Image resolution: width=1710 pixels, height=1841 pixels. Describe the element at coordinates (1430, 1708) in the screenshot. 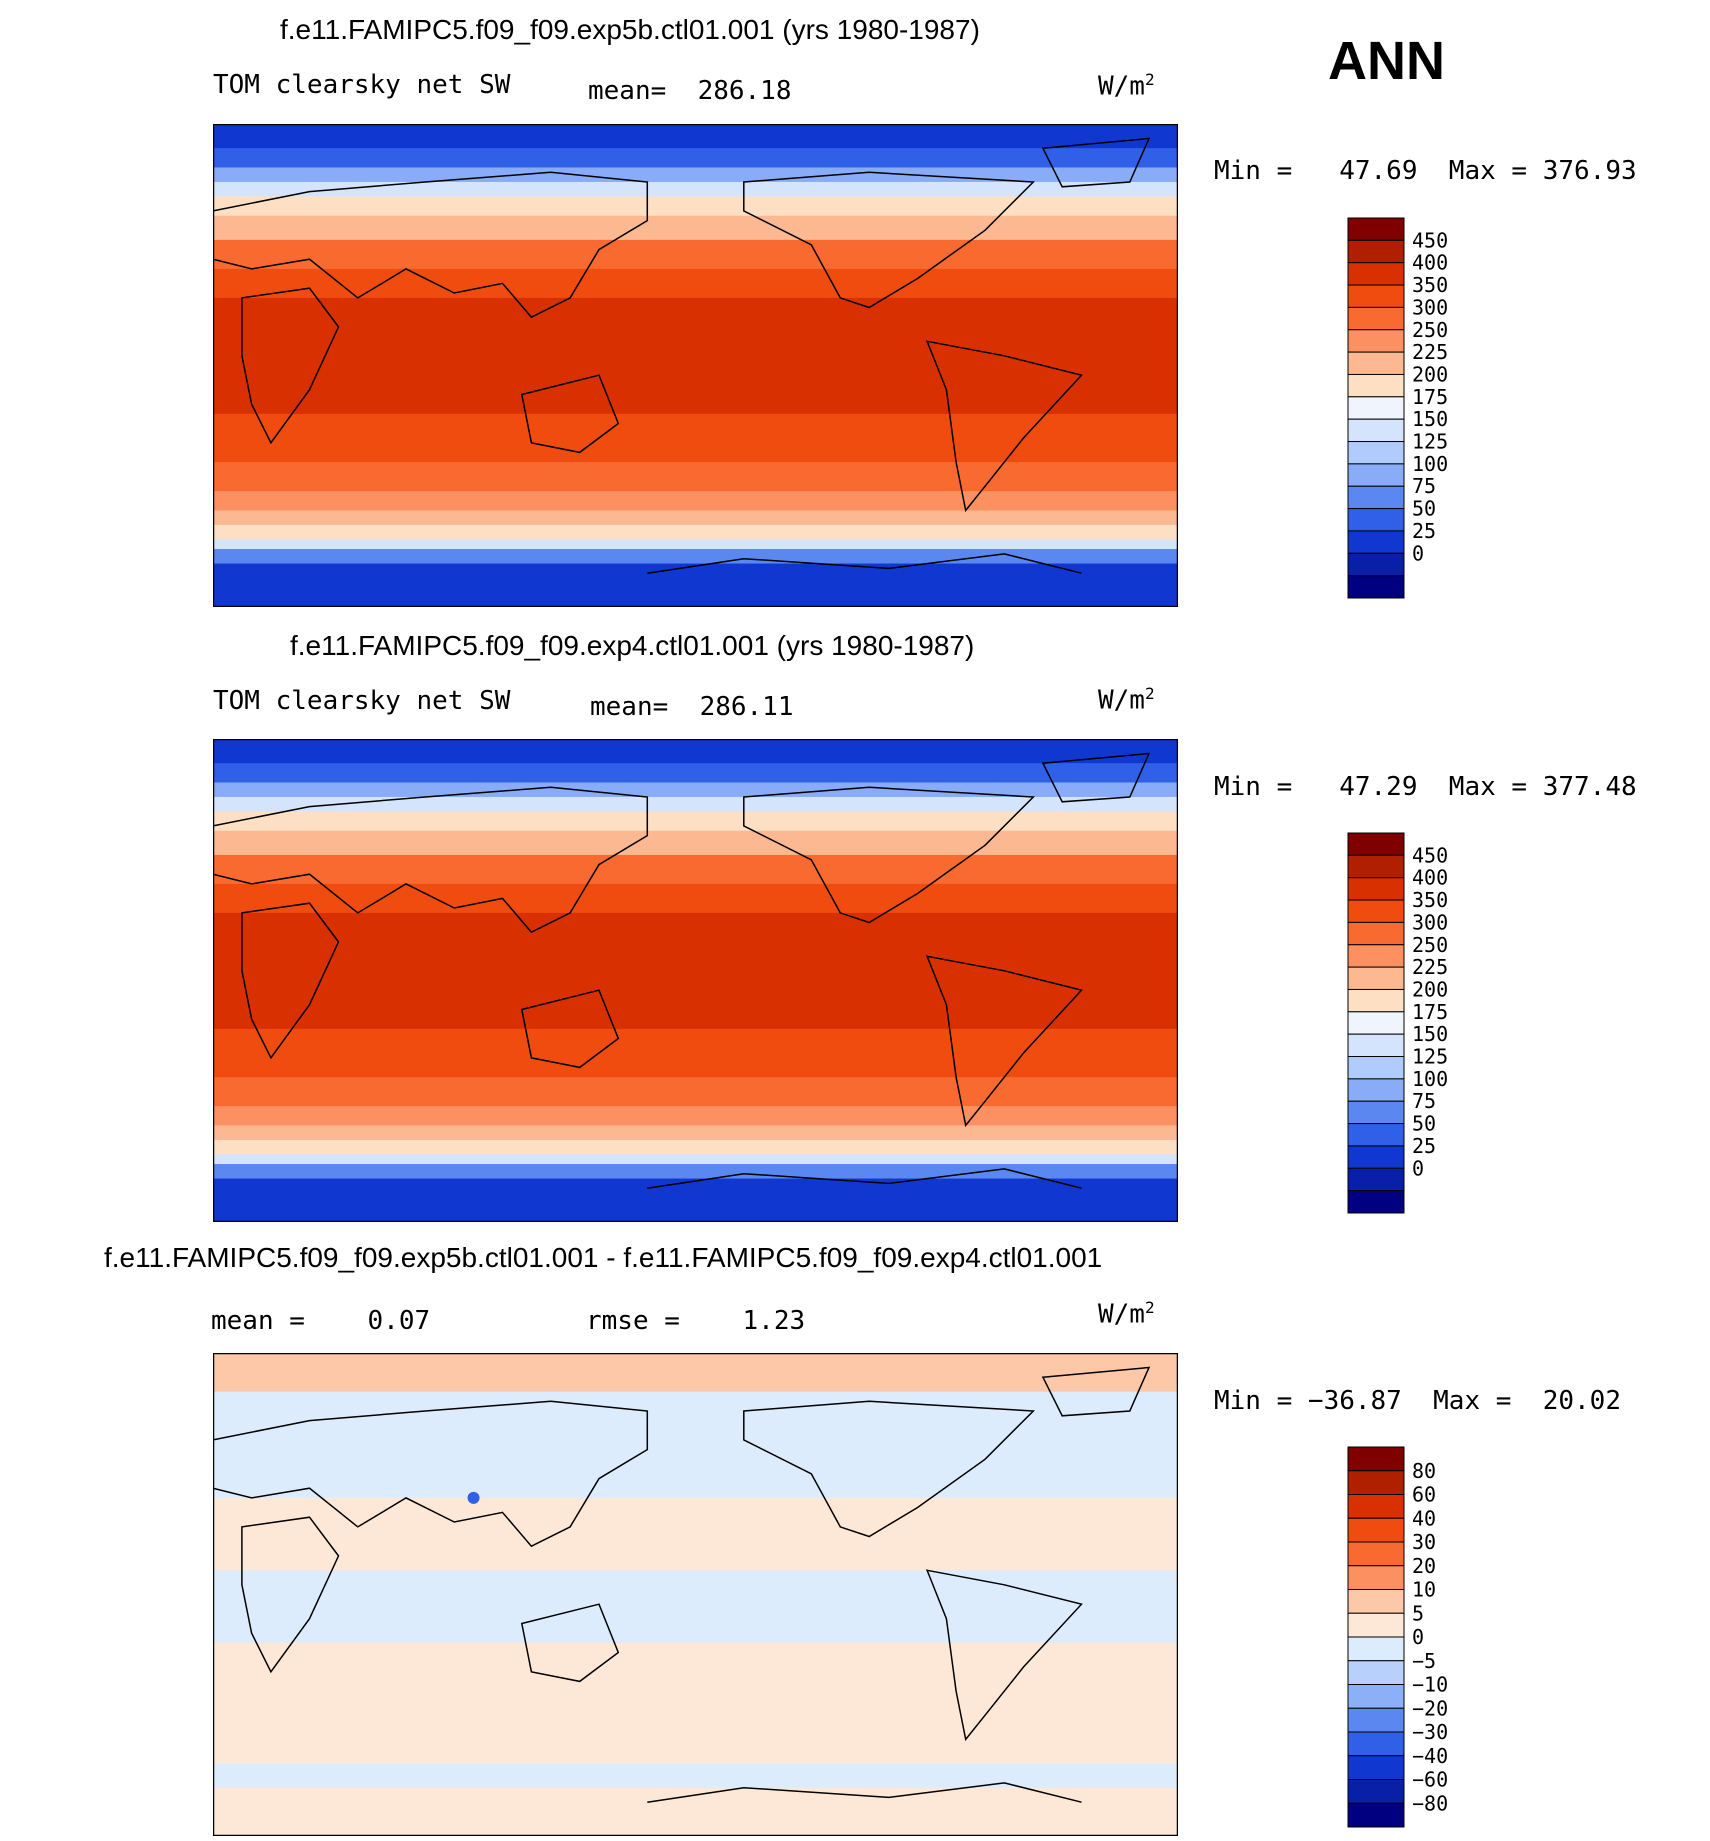

I see `colorbar-tick-label: −20` at that location.